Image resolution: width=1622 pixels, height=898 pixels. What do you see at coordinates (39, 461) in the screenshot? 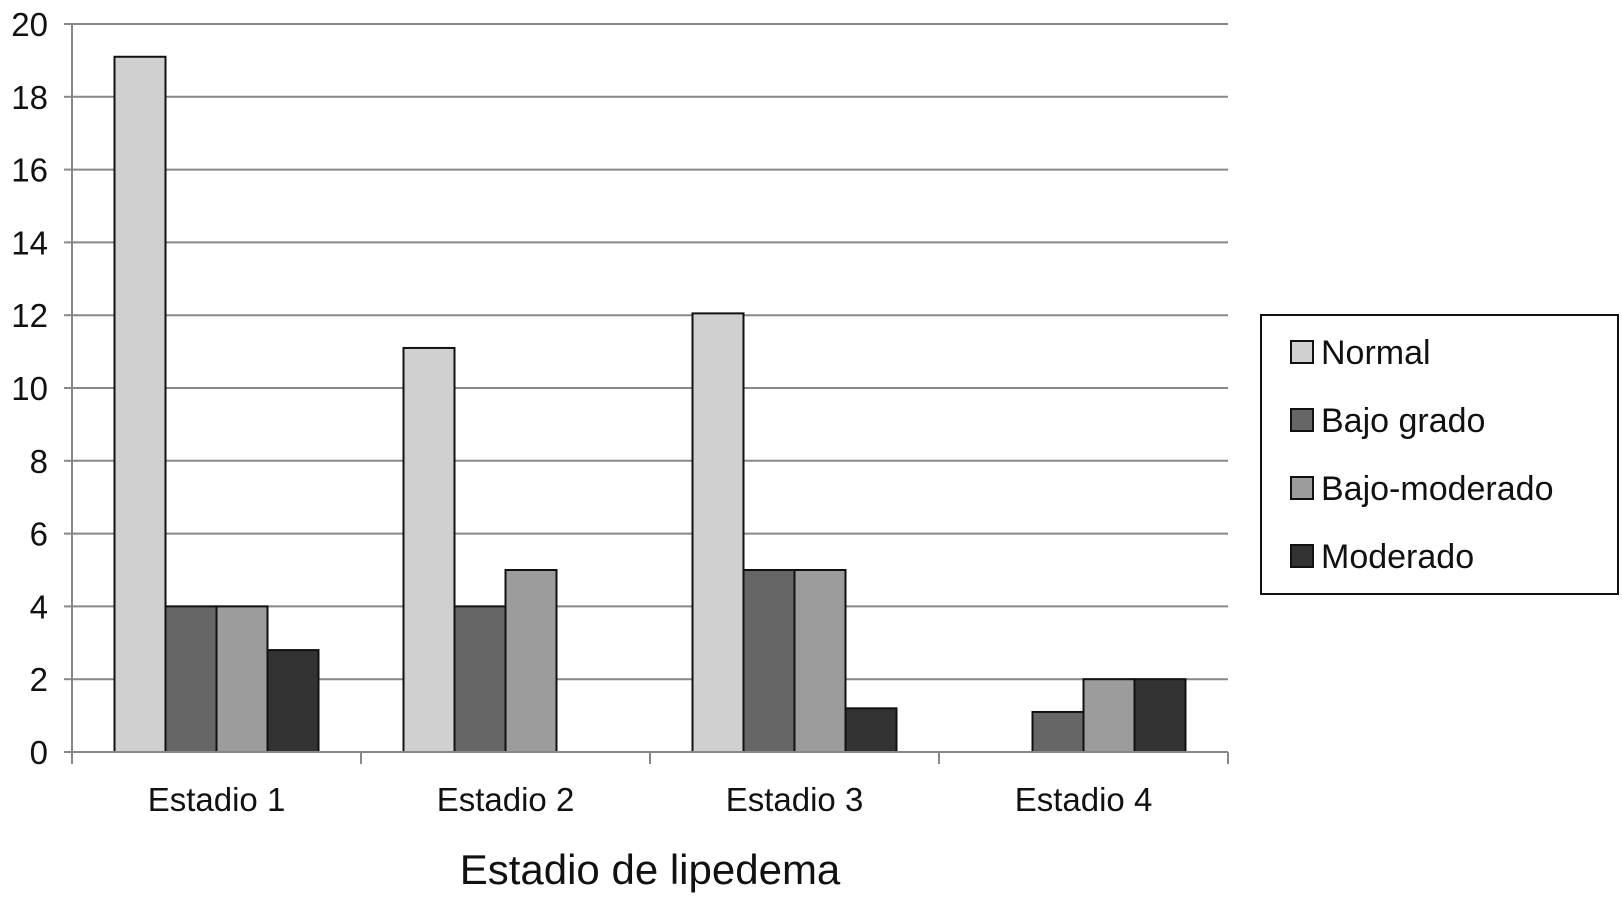
I see `y-tick-label: 8` at bounding box center [39, 461].